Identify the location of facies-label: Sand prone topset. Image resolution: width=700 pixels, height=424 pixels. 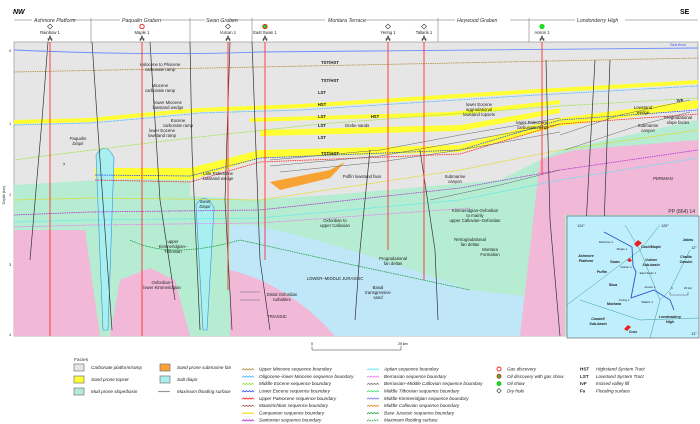
(110, 379).